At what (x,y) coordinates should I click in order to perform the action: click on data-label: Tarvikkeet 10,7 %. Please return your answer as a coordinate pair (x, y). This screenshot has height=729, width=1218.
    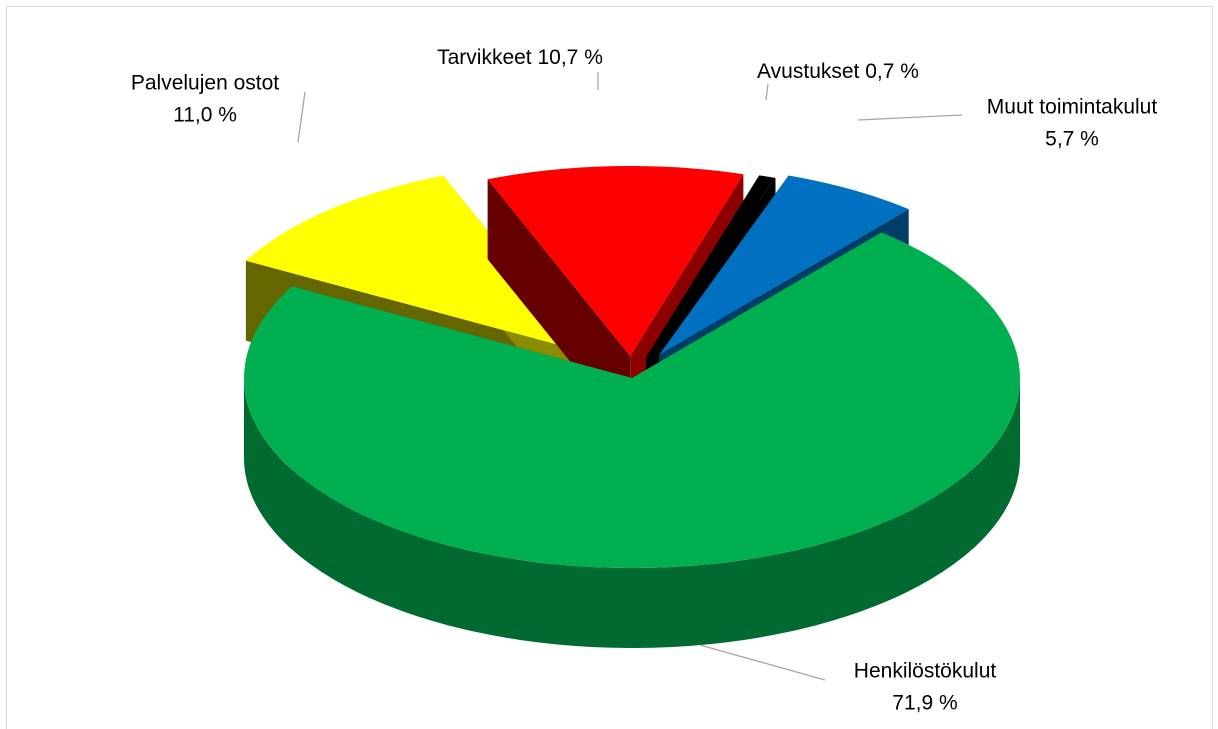
    Looking at the image, I should click on (520, 57).